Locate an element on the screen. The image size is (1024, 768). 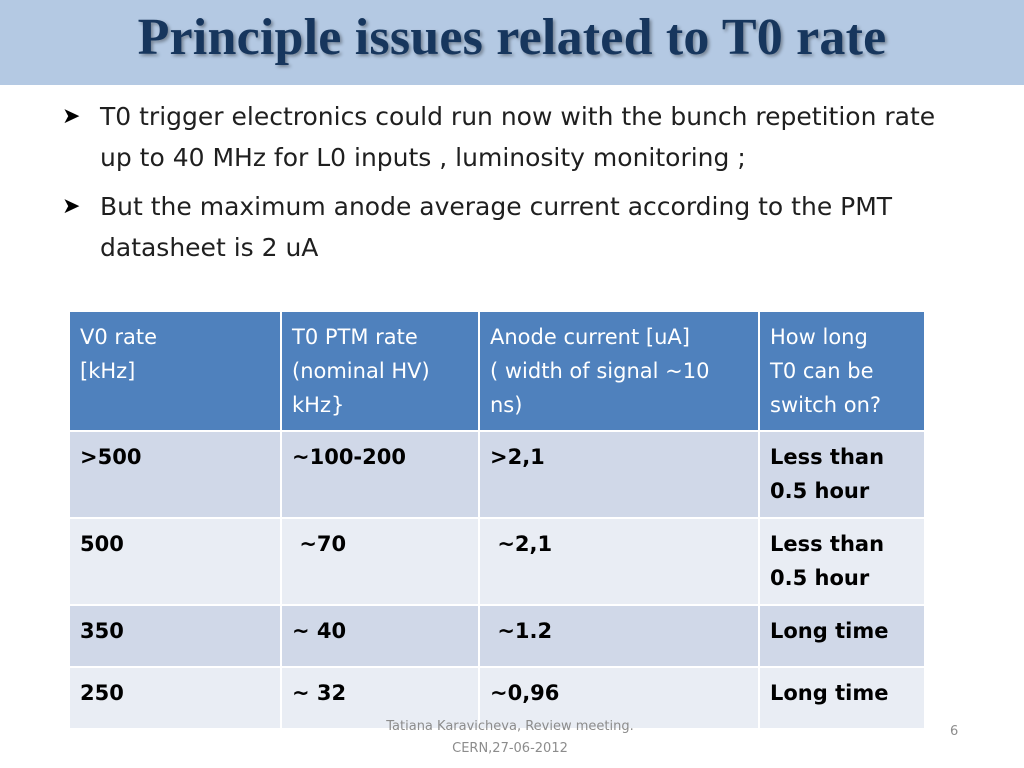
slide-title: Principle issues related to T0 rate is located at coordinates (512, 37).